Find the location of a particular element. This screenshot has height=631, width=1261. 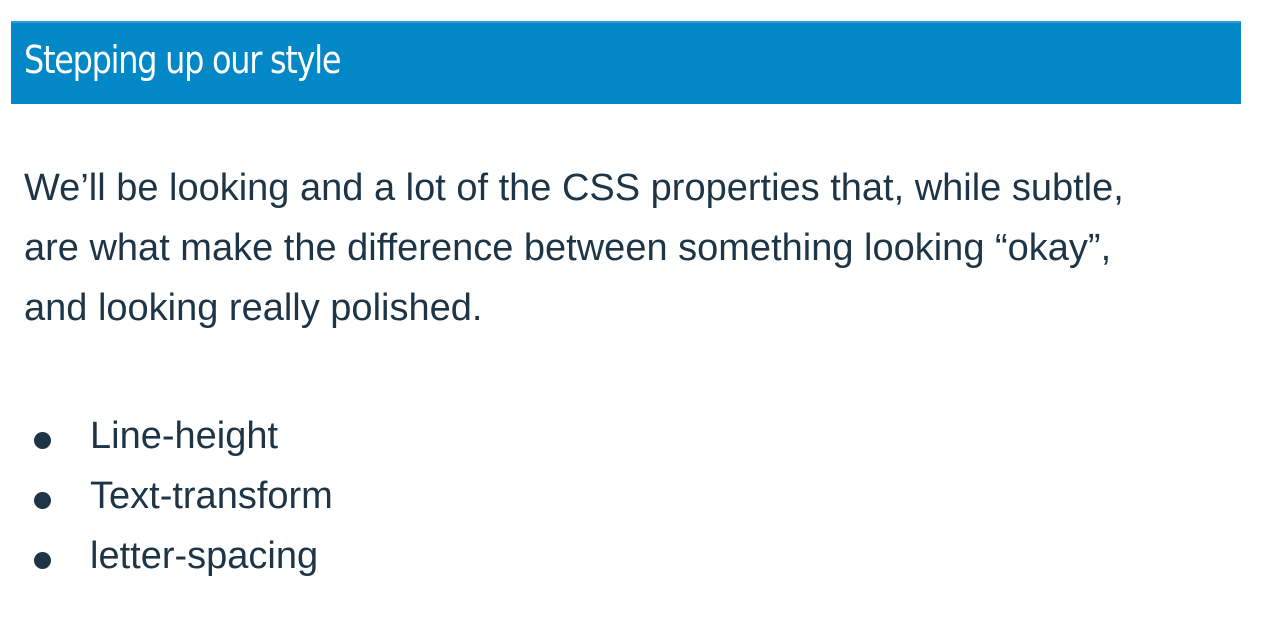

list-item: letter-spacing is located at coordinates (178, 556).